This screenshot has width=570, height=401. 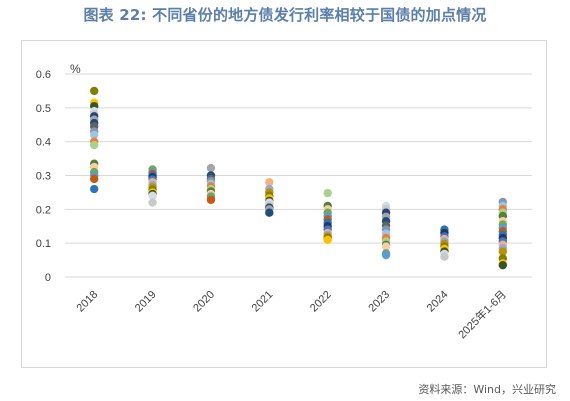 I want to click on source-note: 资料来源：Wind，兴业研究, so click(x=487, y=389).